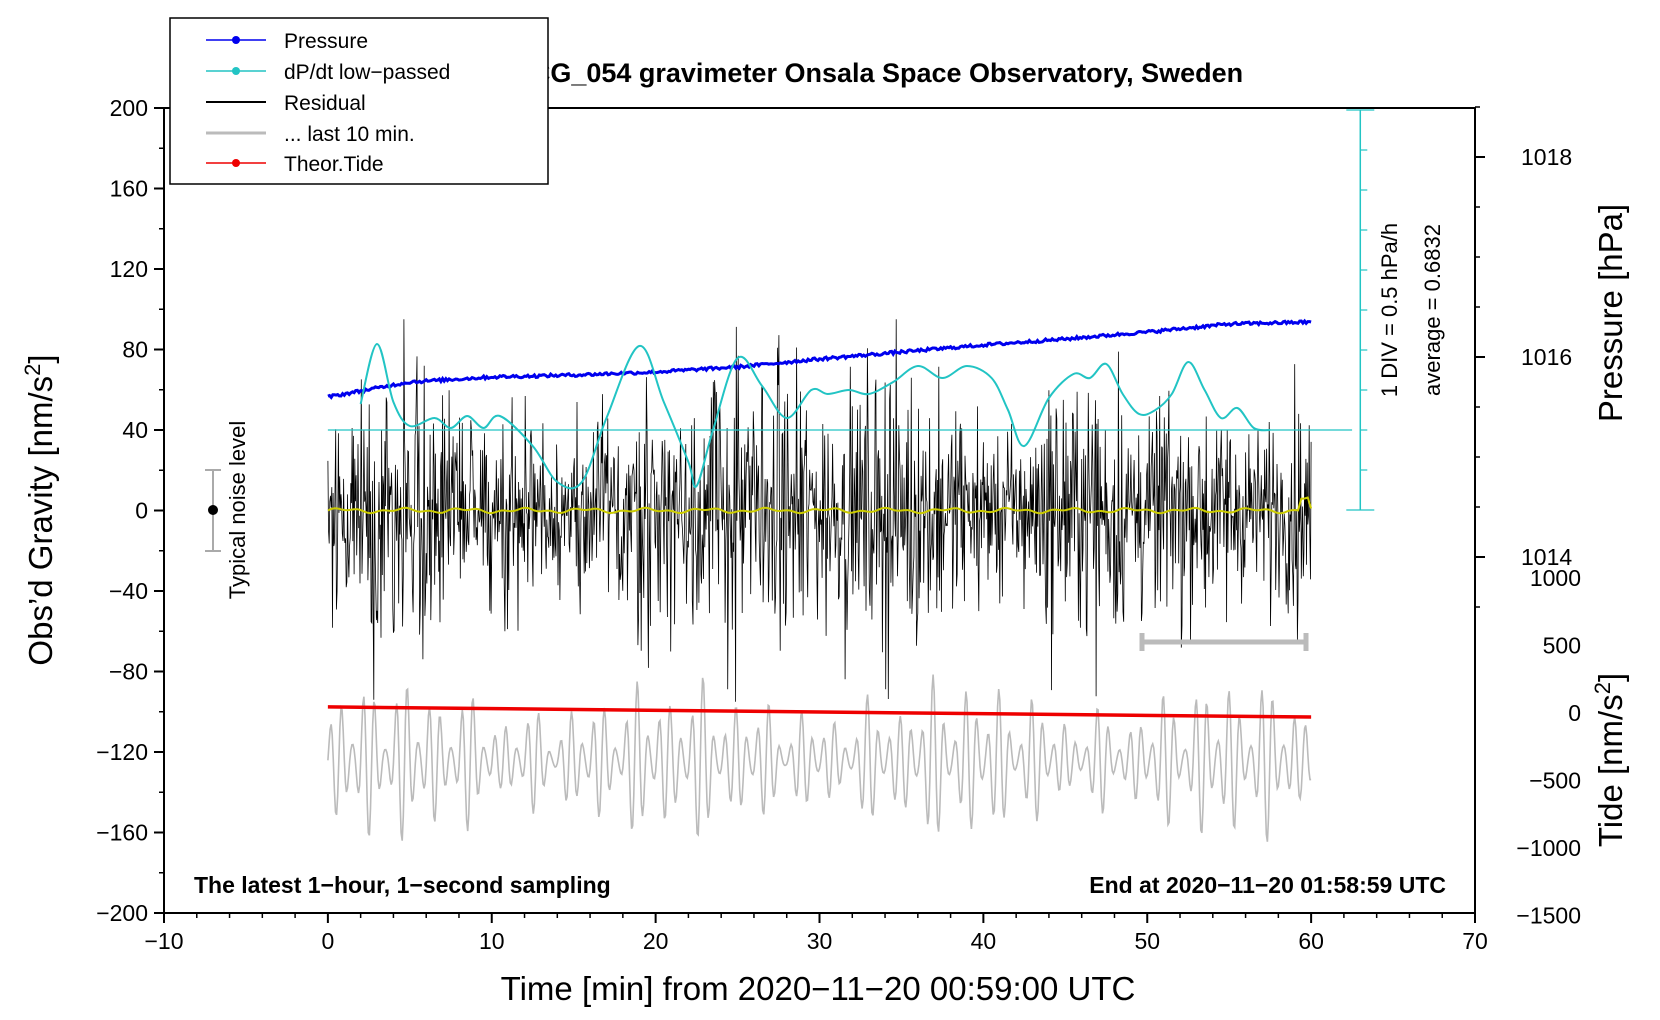  Describe the element at coordinates (1224, 642) in the screenshot. I see `last-10-min-marker` at that location.